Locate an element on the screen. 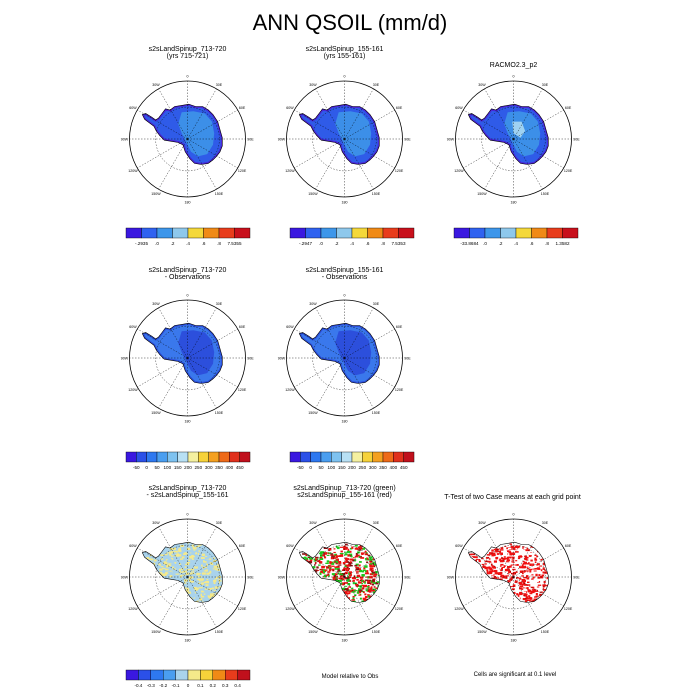 Image resolution: width=700 pixels, height=700 pixels. colorbar-label: -0.1 is located at coordinates (176, 685).